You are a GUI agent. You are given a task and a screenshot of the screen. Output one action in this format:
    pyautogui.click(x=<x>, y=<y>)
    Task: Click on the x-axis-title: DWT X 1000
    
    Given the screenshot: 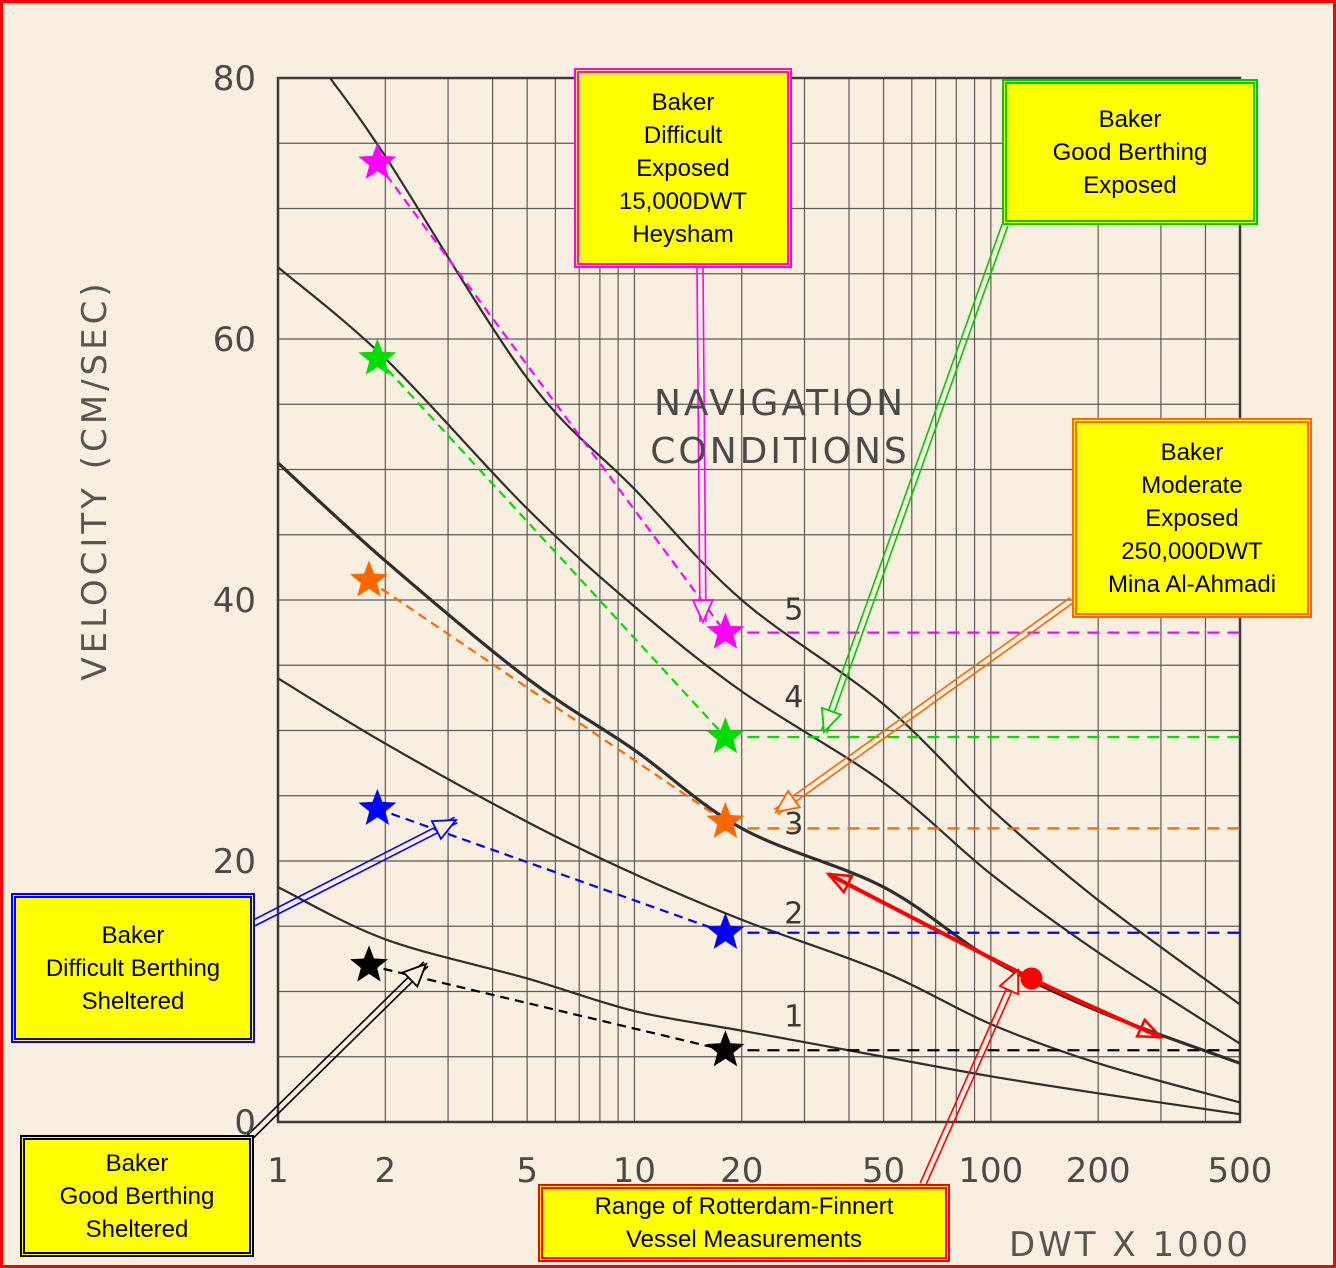 What is the action you would take?
    pyautogui.click(x=1130, y=1245)
    